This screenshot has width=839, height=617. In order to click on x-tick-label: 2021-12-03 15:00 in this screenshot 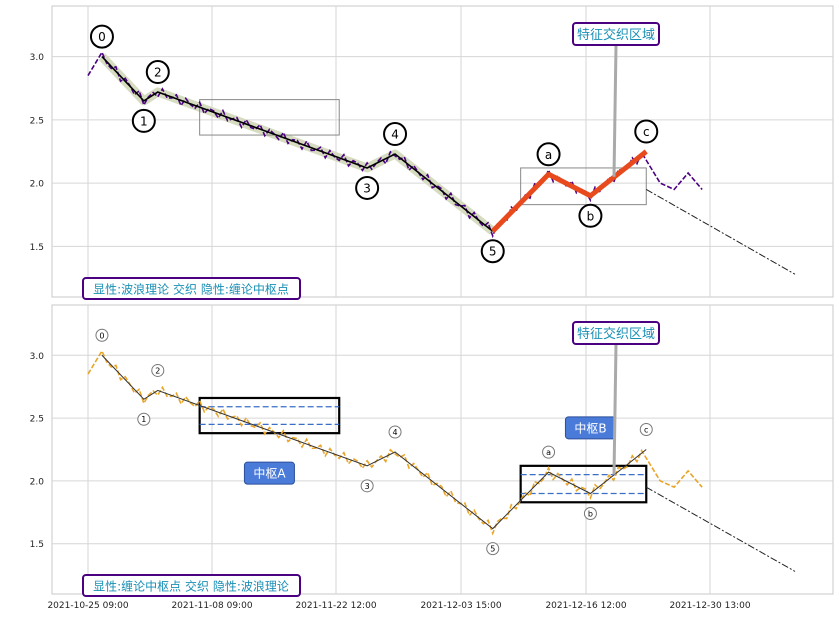, I will do `click(460, 606)`.